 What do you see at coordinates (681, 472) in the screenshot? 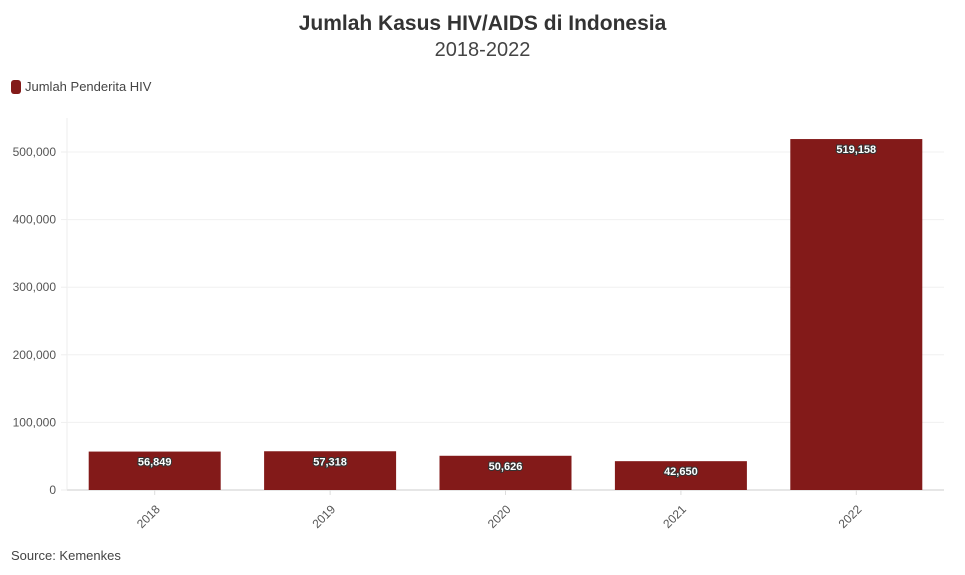
I see `data-label-2021: 42,650` at bounding box center [681, 472].